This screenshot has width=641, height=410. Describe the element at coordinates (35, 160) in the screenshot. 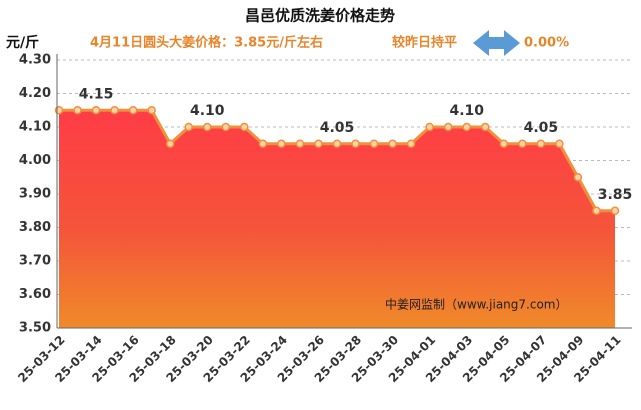

I see `y-tick-label: 4.00` at that location.